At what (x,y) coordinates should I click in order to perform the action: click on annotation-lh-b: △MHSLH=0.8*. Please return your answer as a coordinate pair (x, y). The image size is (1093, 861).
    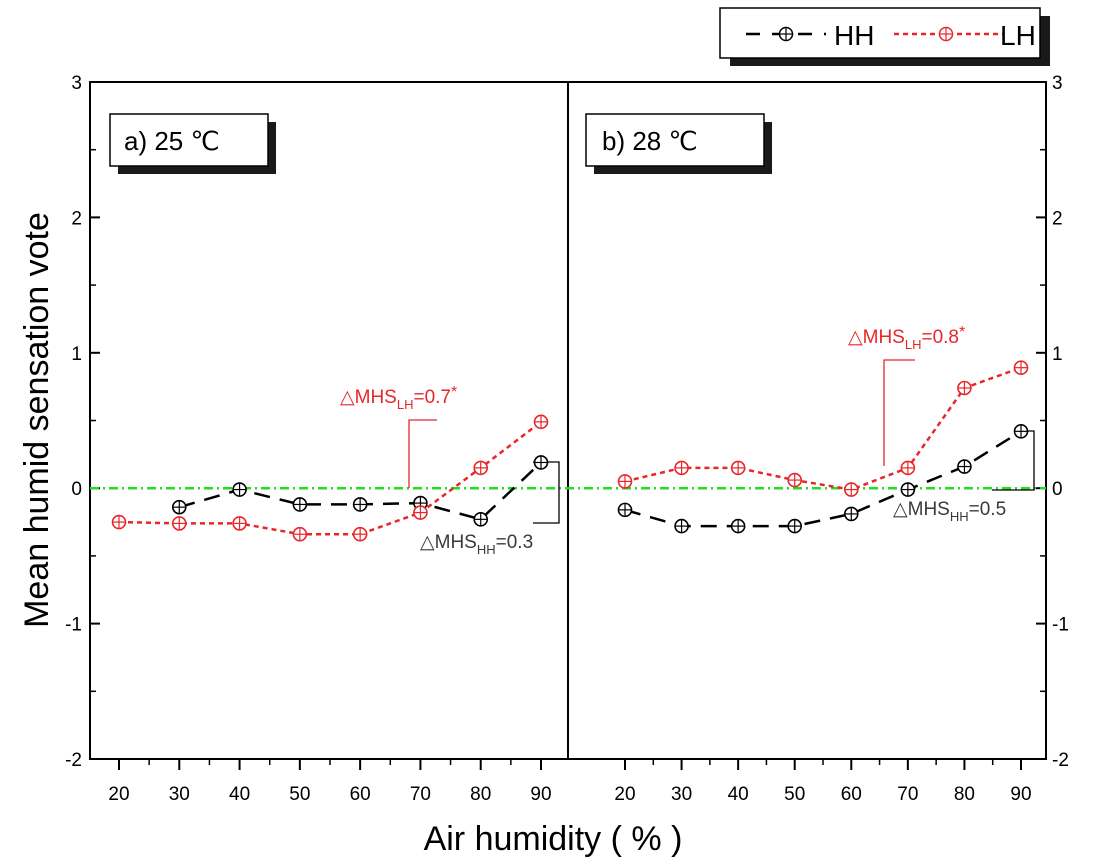
    Looking at the image, I should click on (906, 338).